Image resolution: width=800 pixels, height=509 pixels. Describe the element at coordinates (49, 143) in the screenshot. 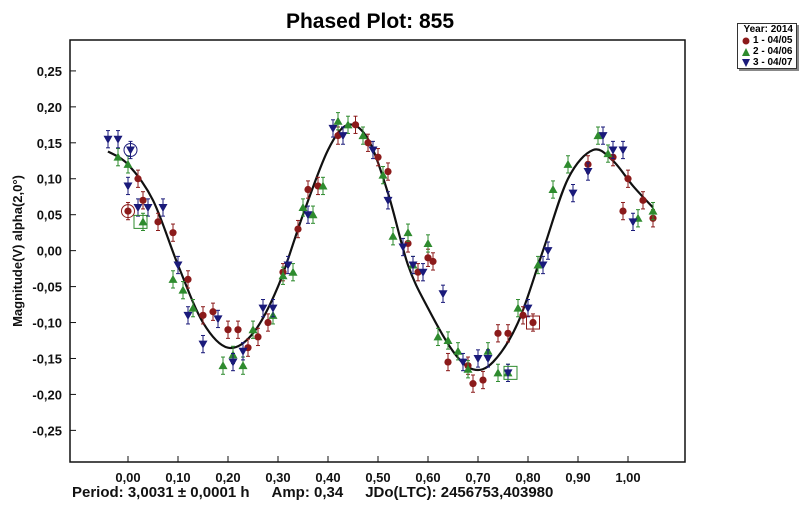

I see `y-tick-label: 0,15` at that location.